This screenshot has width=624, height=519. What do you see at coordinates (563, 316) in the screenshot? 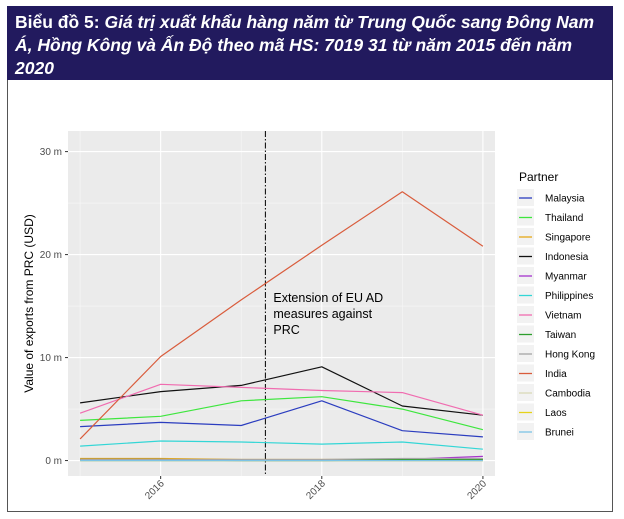
I see `legend-item-label: Vietnam` at bounding box center [563, 316].